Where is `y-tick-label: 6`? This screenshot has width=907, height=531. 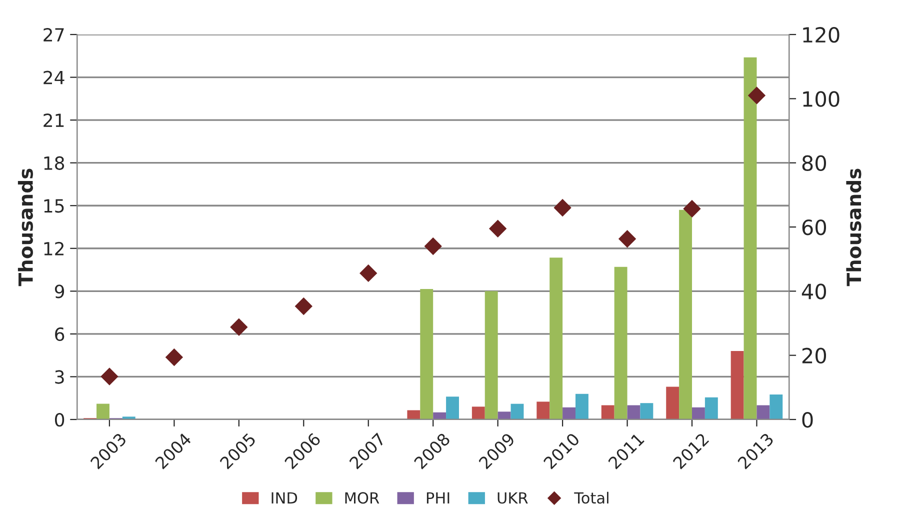
y-tick-label: 6 is located at coordinates (59, 334).